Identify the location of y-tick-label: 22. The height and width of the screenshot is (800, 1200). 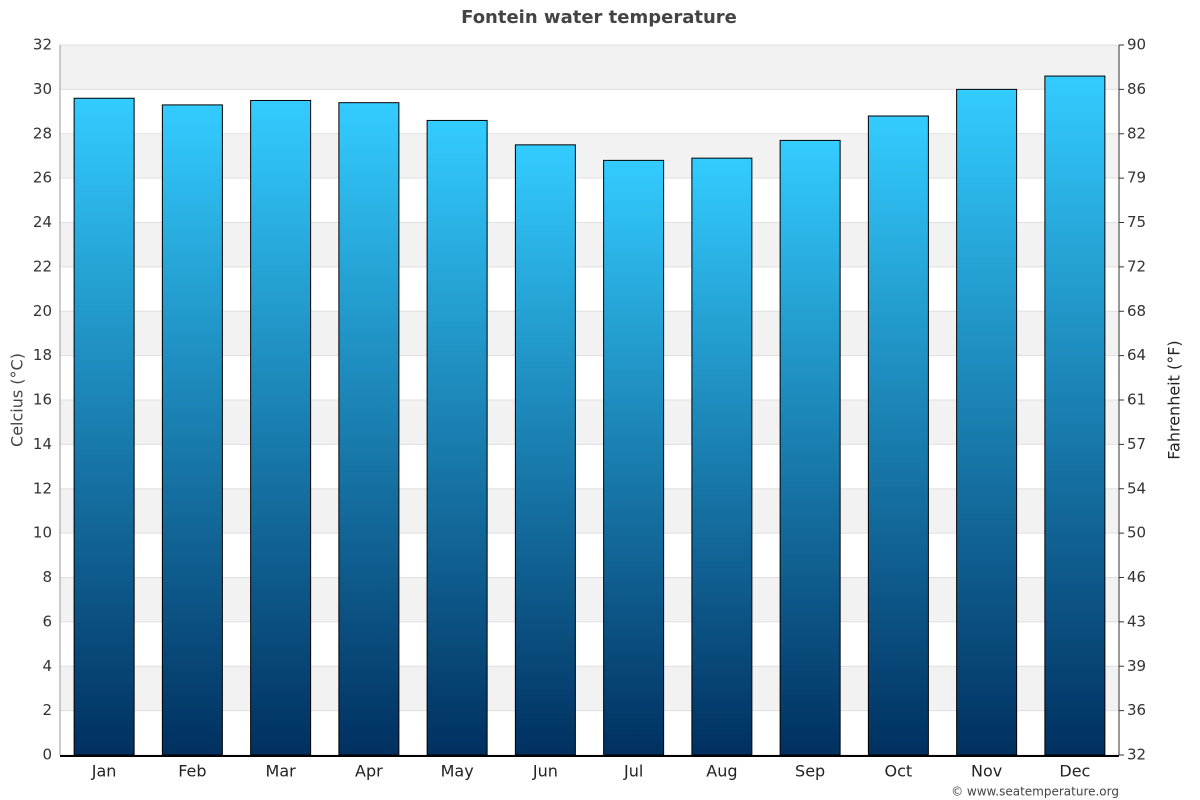
(42, 266).